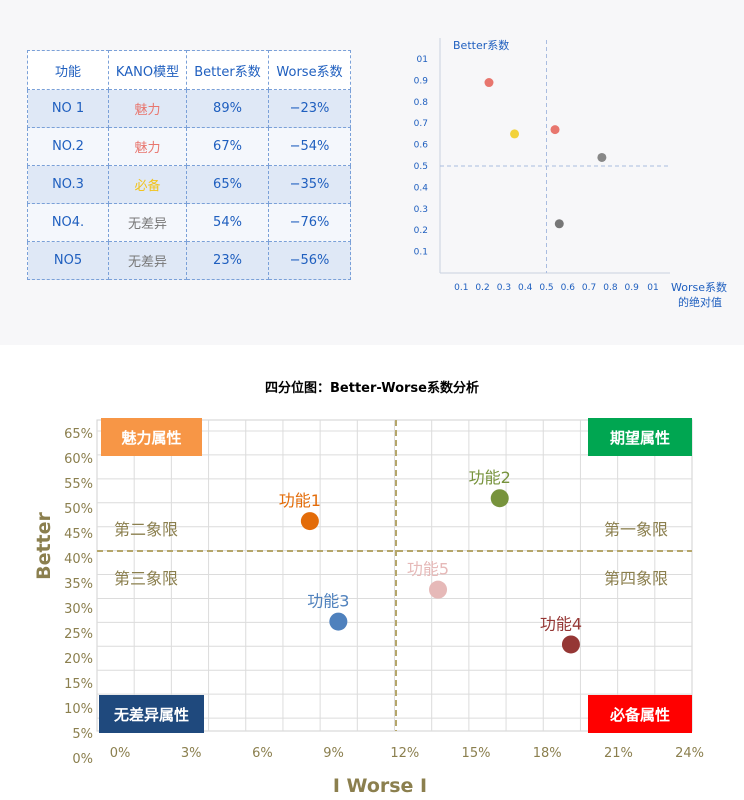 Image resolution: width=744 pixels, height=800 pixels. I want to click on x-tick-label: 6%, so click(262, 753).